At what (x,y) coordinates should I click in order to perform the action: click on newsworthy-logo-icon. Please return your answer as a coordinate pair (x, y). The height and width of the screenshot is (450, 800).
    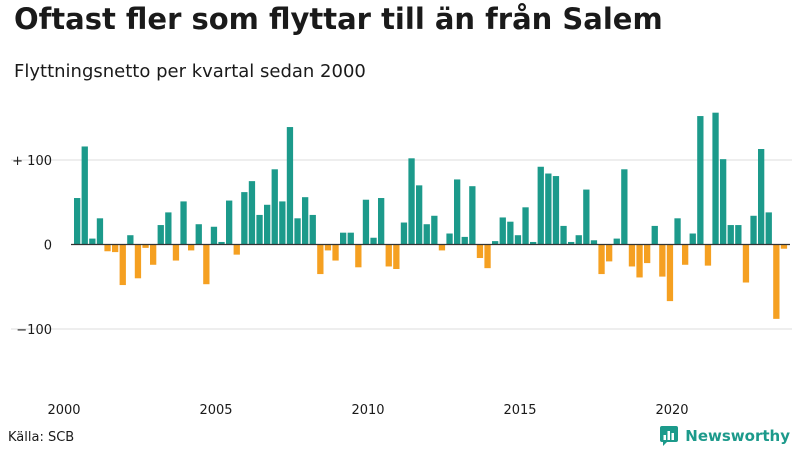
    Looking at the image, I should click on (669, 436).